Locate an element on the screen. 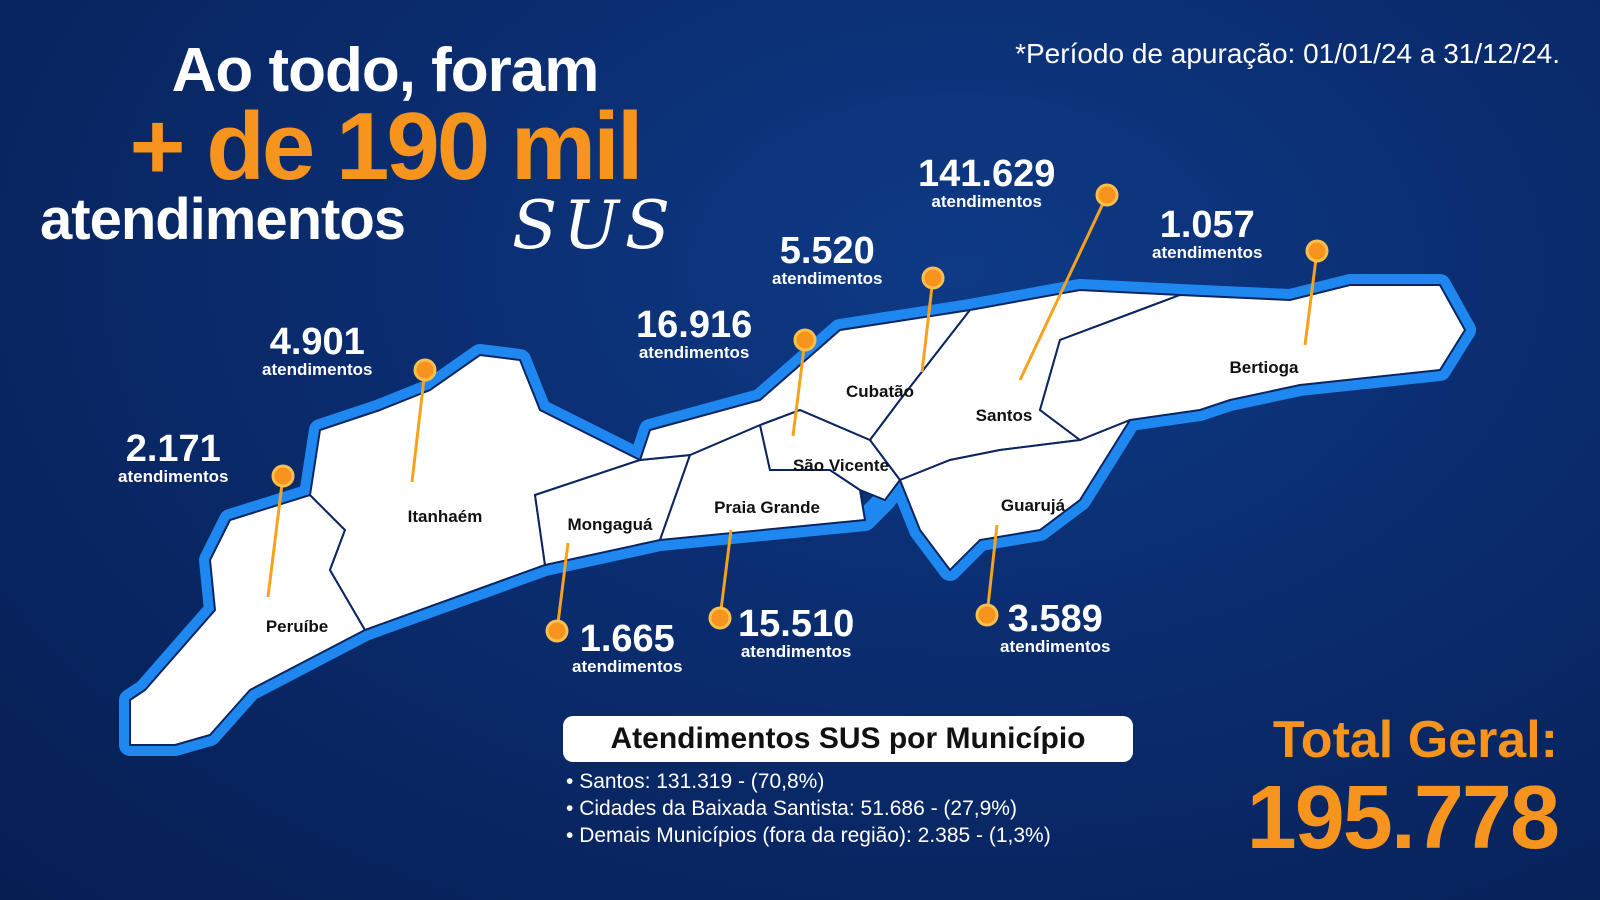 The height and width of the screenshot is (900, 1600). legend-title: Atendimentos SUS por Município is located at coordinates (848, 739).